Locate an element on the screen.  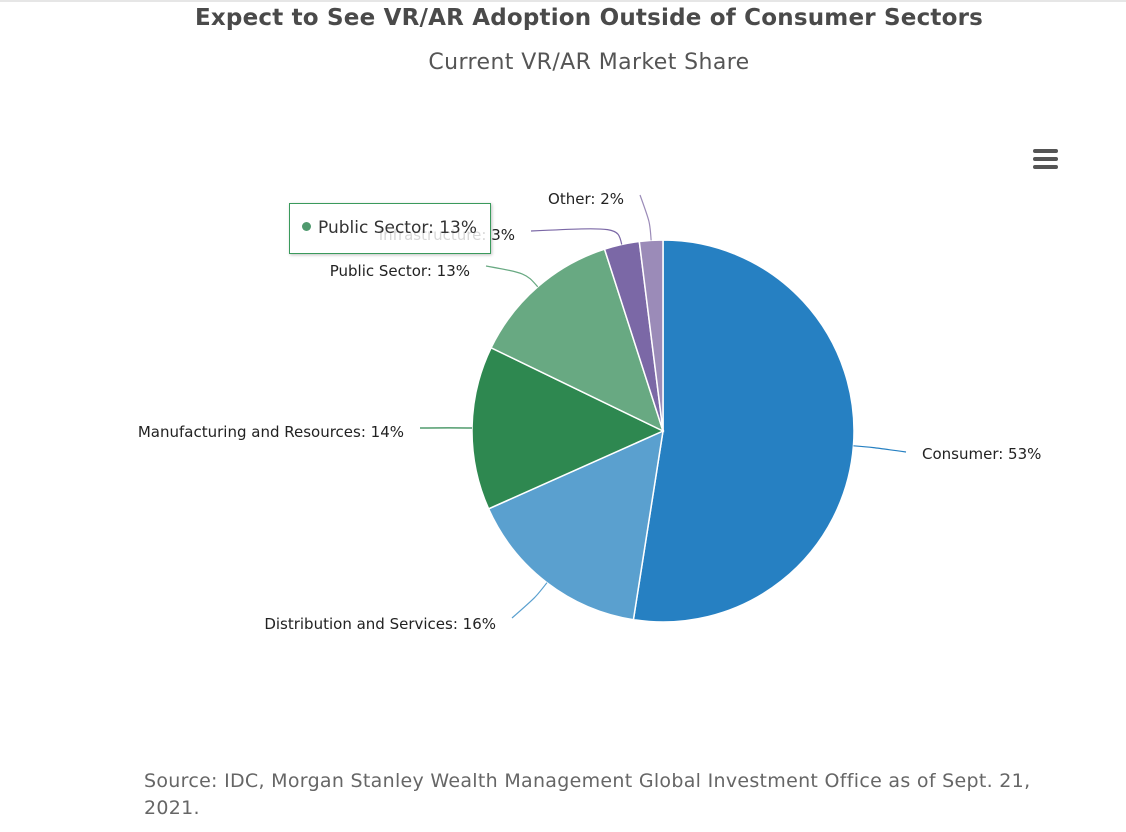
pie-slice-distribution-and-services is located at coordinates (575, 525).